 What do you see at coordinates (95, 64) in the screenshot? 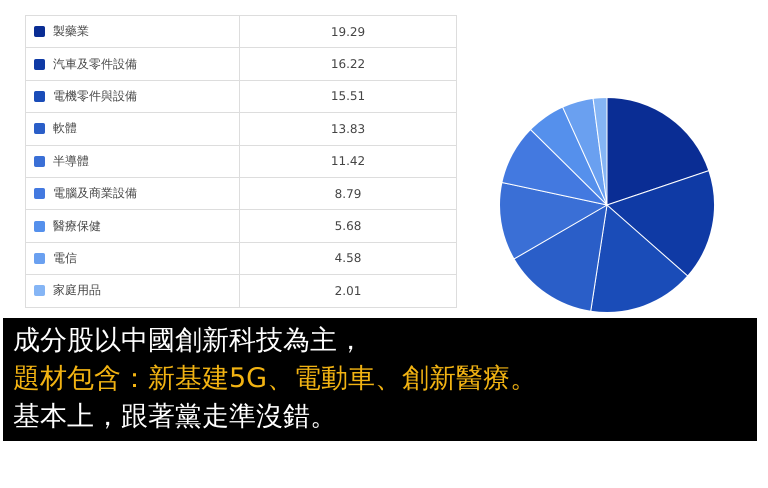
I see `legend-label: 汽車及零件設備` at bounding box center [95, 64].